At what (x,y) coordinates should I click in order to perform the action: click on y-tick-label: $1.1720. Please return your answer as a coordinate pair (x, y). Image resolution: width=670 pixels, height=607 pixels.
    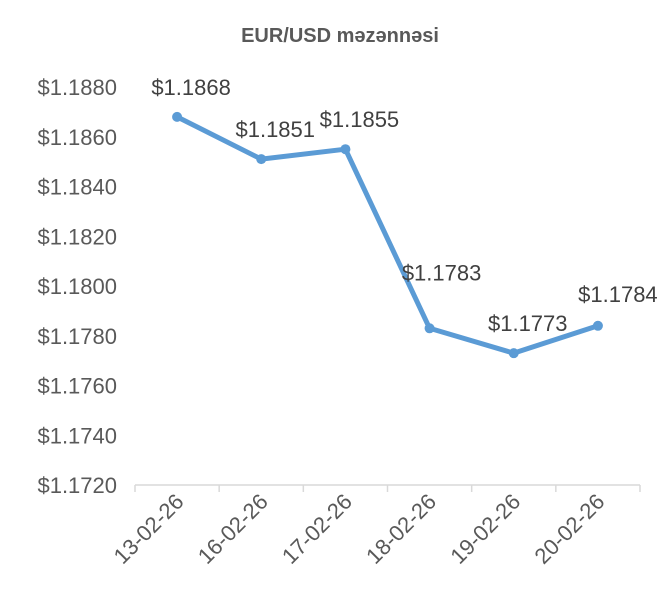
    Looking at the image, I should click on (77, 485).